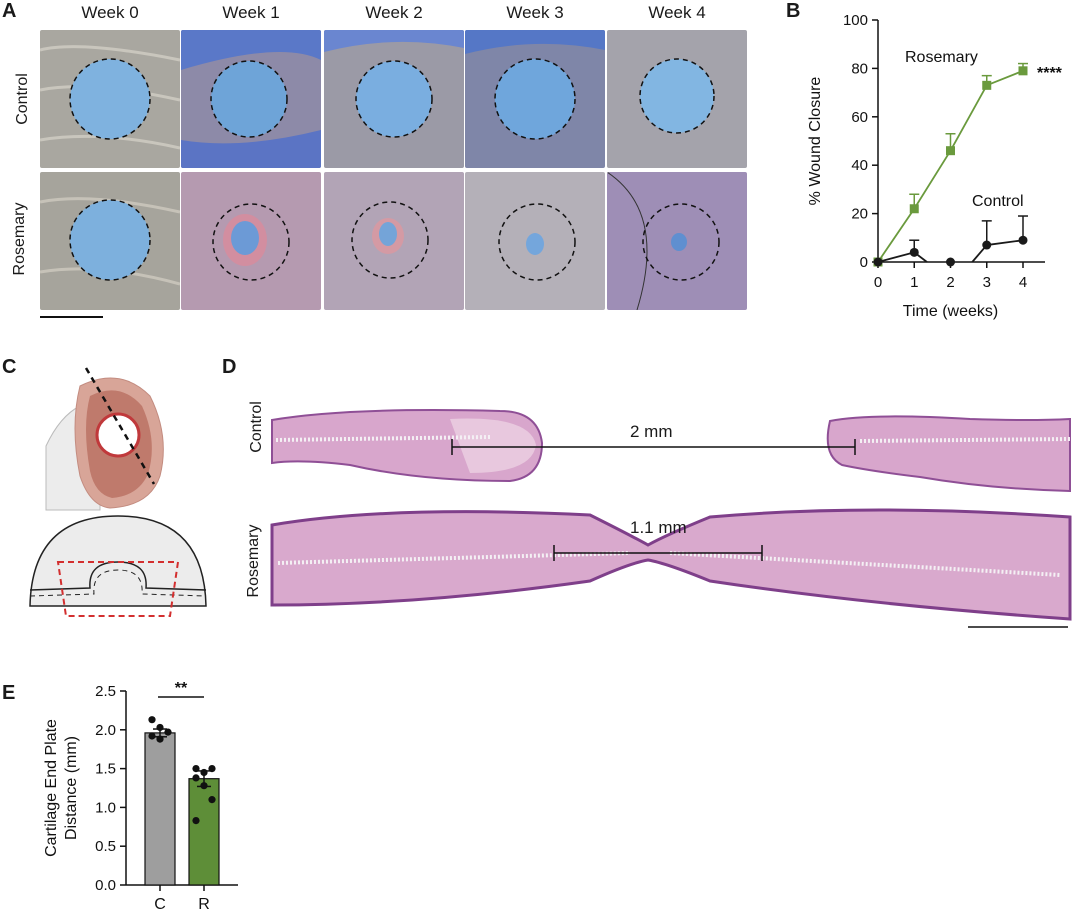 The height and width of the screenshot is (916, 1080). What do you see at coordinates (19, 239) in the screenshot?
I see `row-label-rosemary: Rosemary` at bounding box center [19, 239].